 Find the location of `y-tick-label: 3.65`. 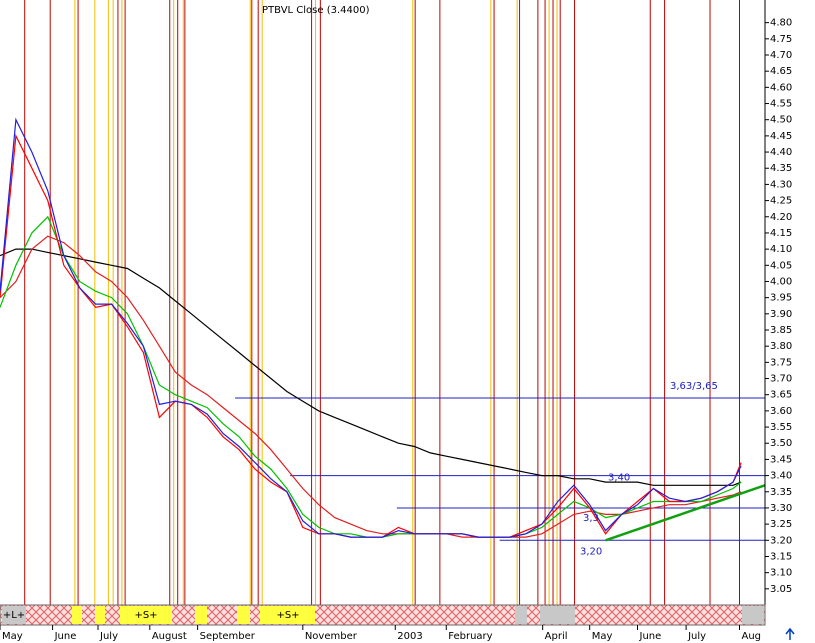

y-tick-label: 3.65 is located at coordinates (781, 395).